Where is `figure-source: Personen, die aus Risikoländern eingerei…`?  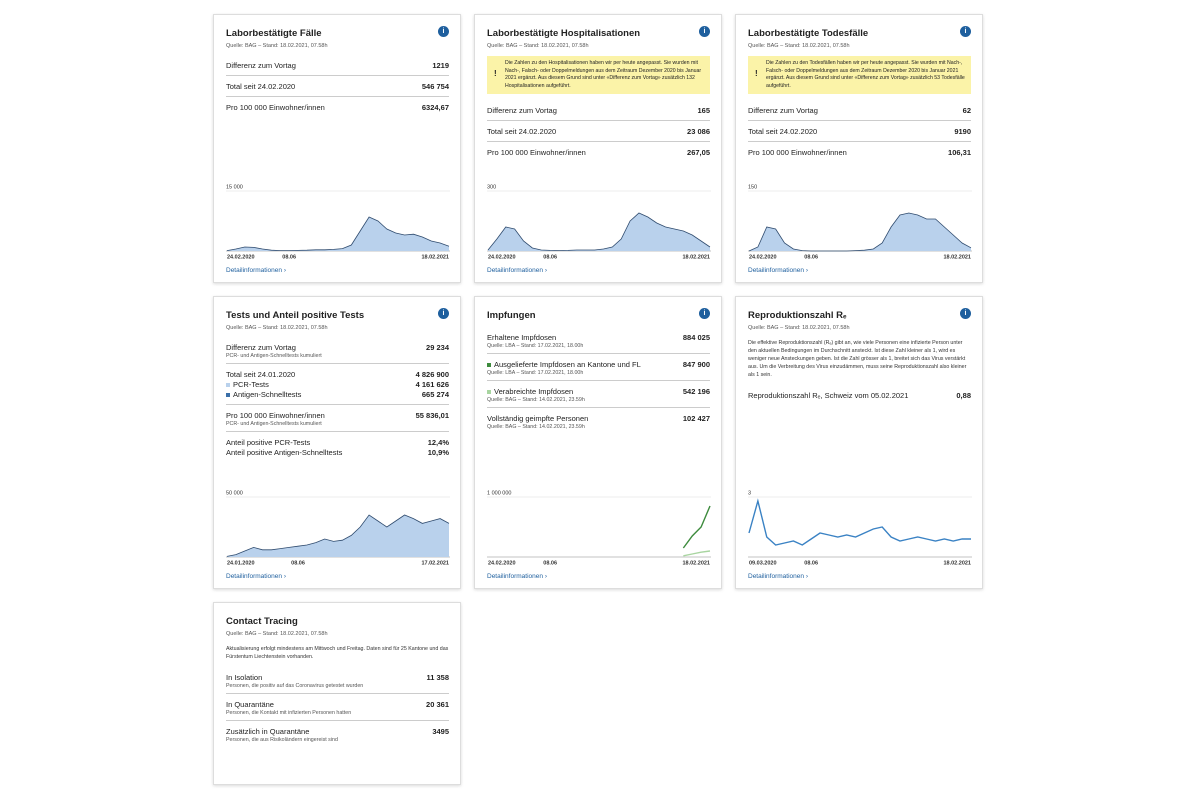
figure-source: Personen, die aus Risikoländern eingerei… is located at coordinates (282, 740).